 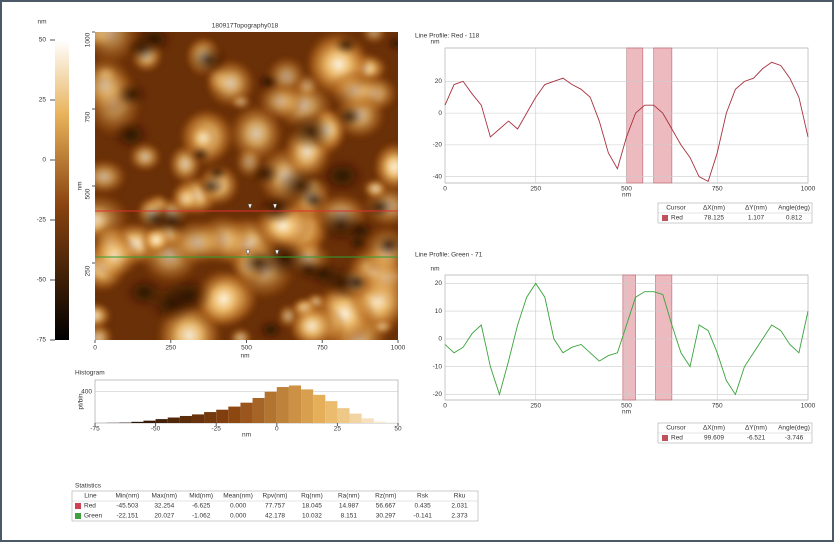 What do you see at coordinates (440, 113) in the screenshot?
I see `y-tick-label: 0` at bounding box center [440, 113].